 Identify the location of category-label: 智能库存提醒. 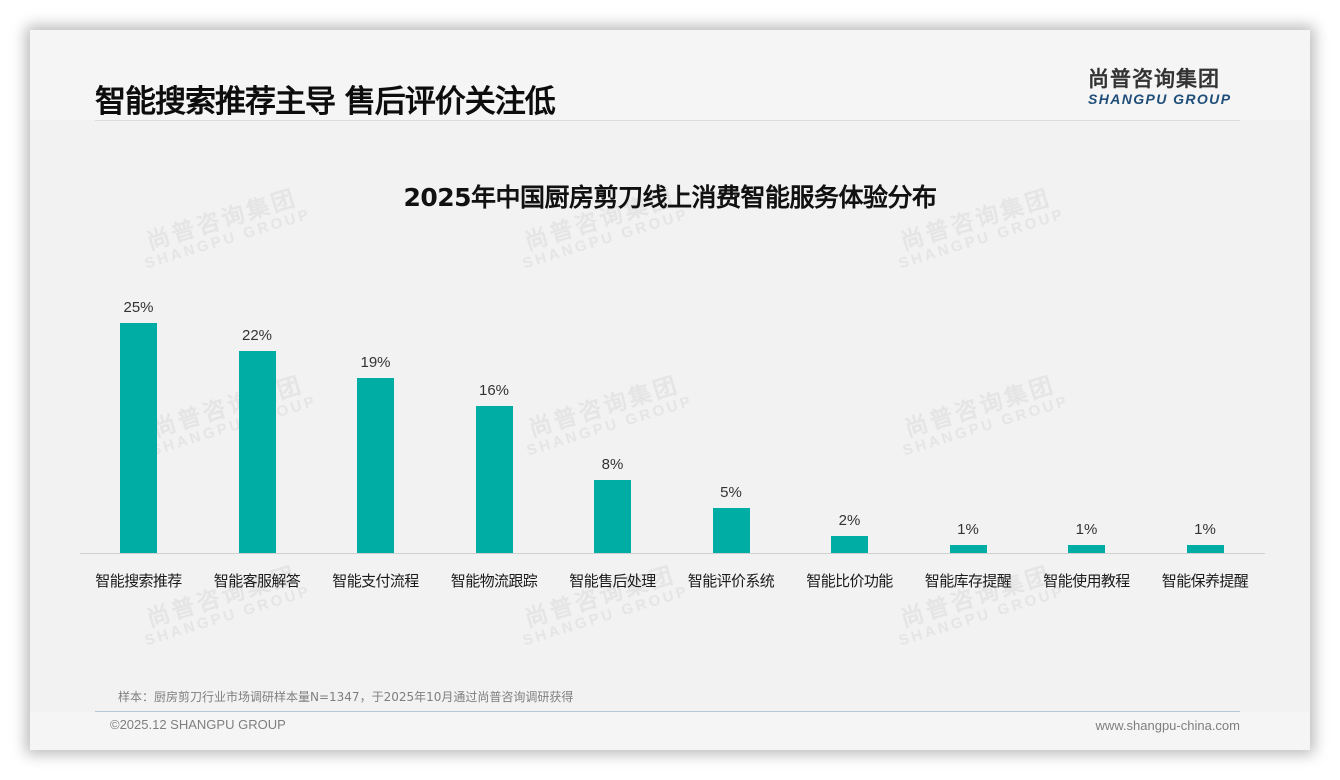
(968, 581).